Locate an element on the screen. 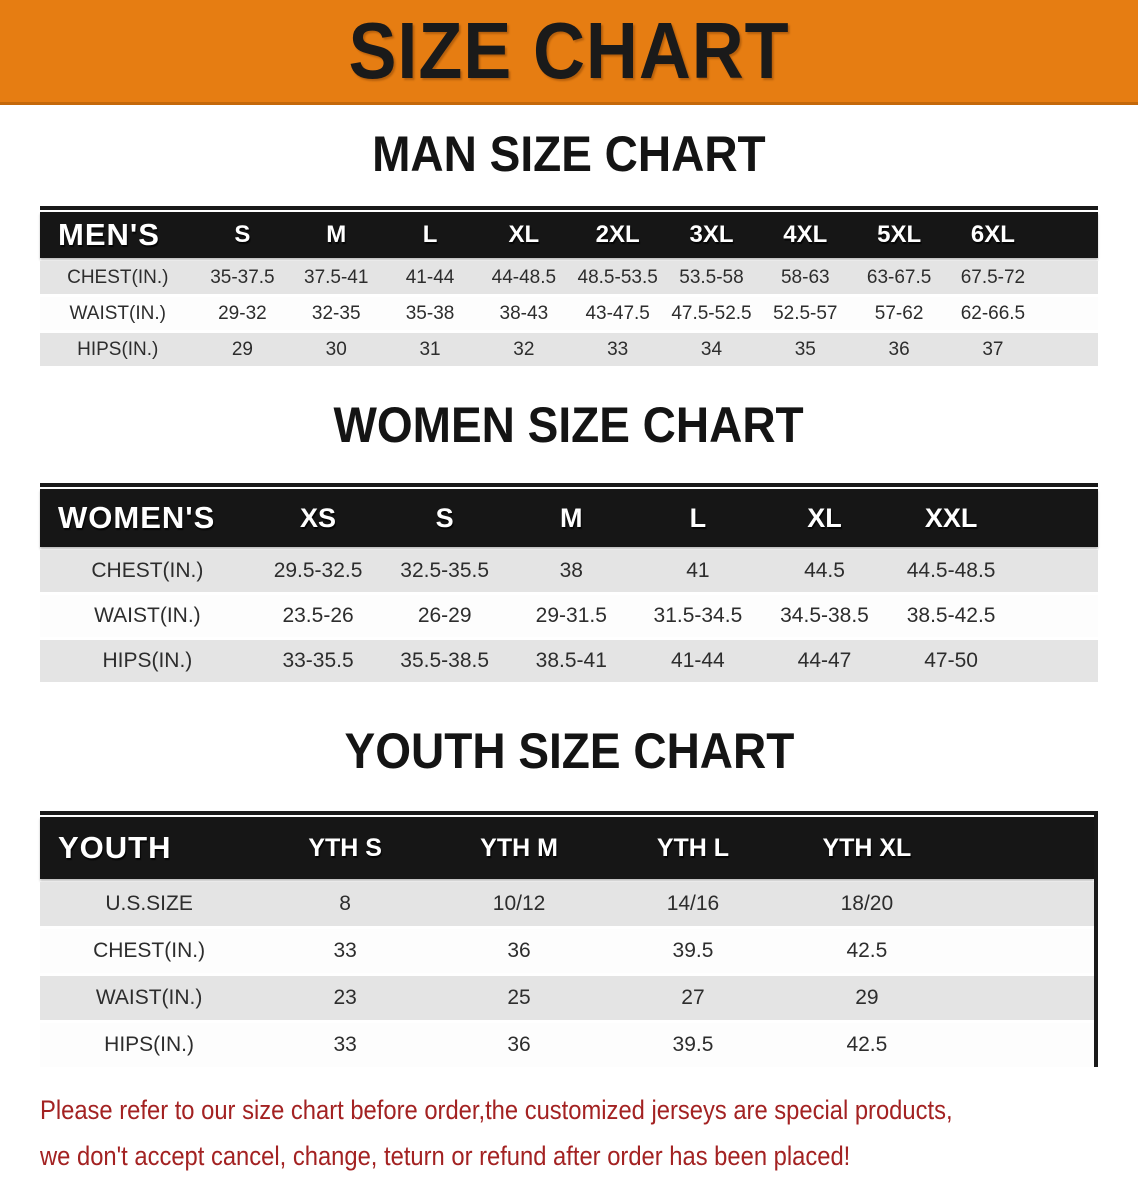 This screenshot has width=1138, height=1179. size-value: 29.5-32.5 is located at coordinates (318, 570).